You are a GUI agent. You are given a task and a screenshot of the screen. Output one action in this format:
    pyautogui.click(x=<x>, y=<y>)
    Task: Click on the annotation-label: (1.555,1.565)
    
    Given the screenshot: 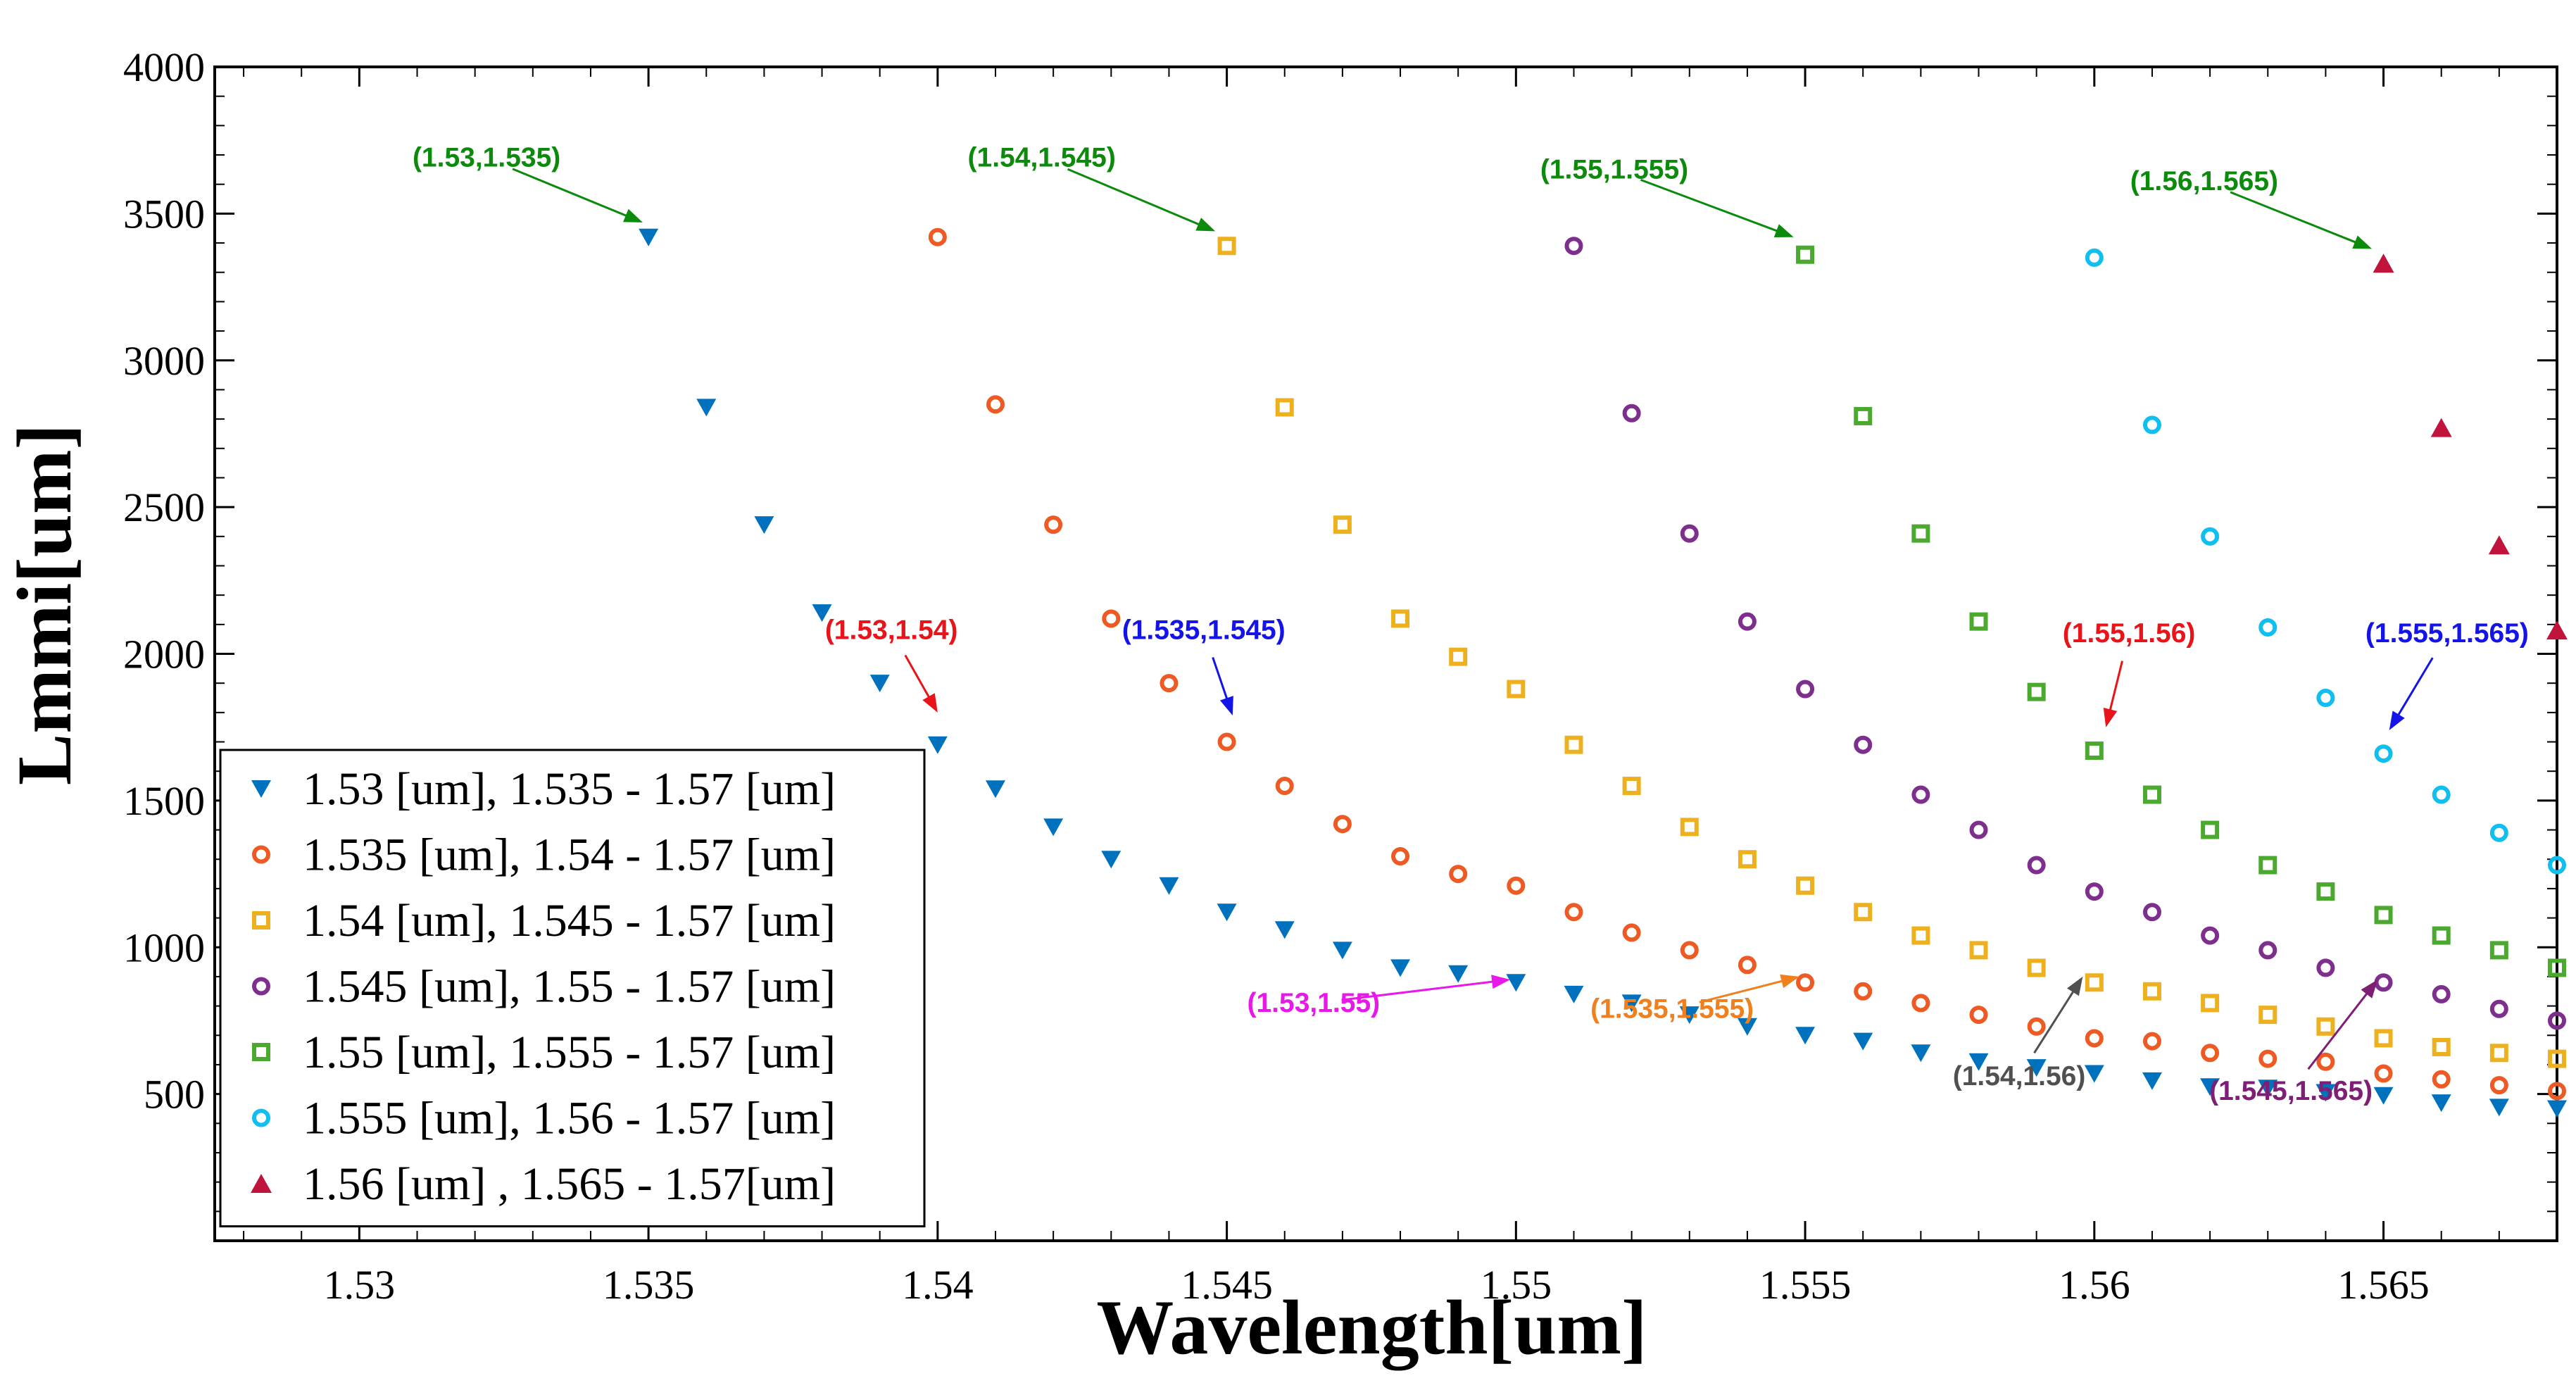 What is the action you would take?
    pyautogui.click(x=2447, y=633)
    